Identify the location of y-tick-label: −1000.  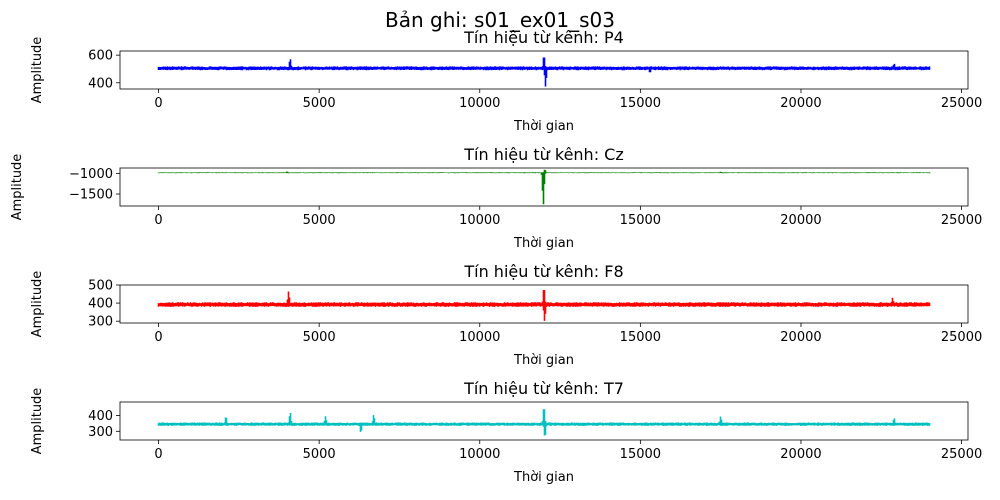
(91, 174).